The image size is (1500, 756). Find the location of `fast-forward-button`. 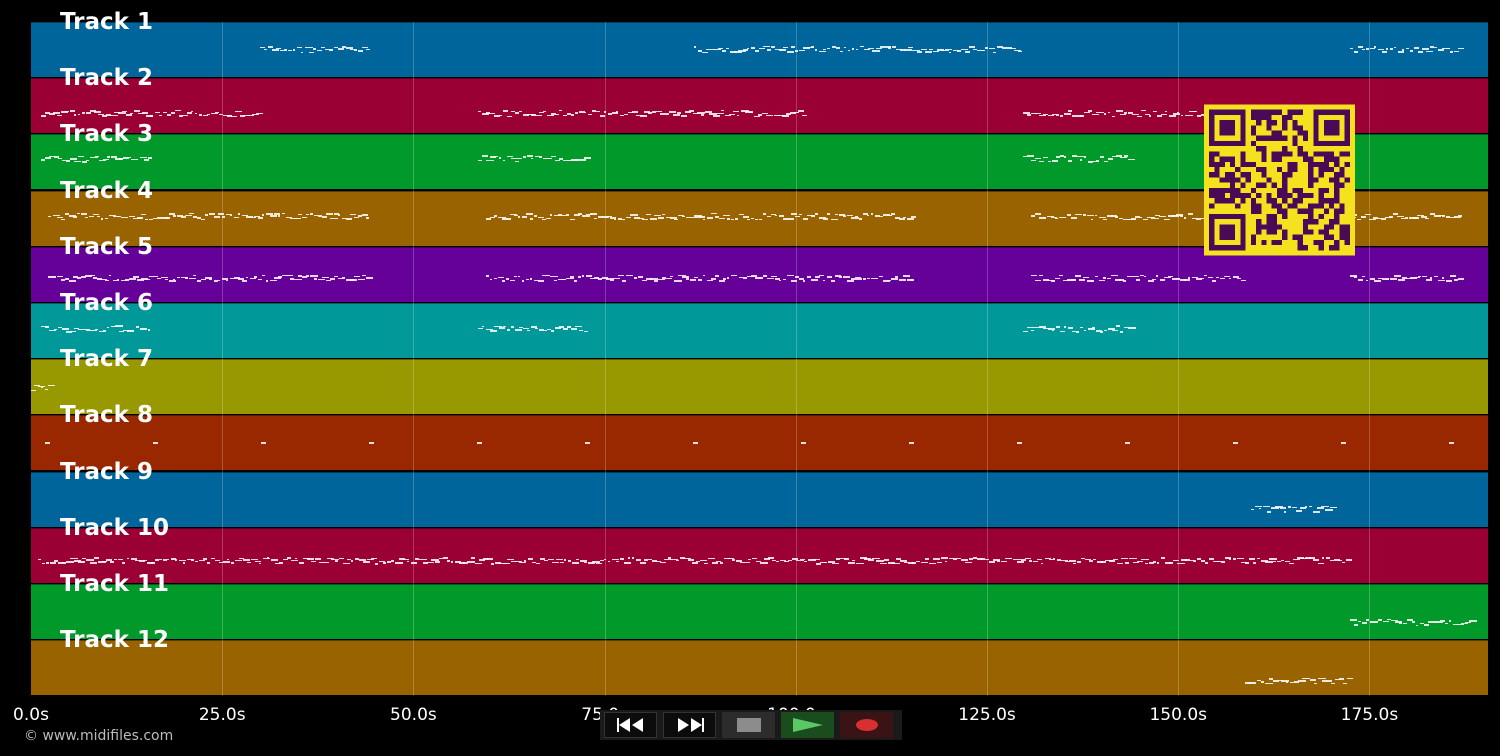

fast-forward-button is located at coordinates (689, 725).